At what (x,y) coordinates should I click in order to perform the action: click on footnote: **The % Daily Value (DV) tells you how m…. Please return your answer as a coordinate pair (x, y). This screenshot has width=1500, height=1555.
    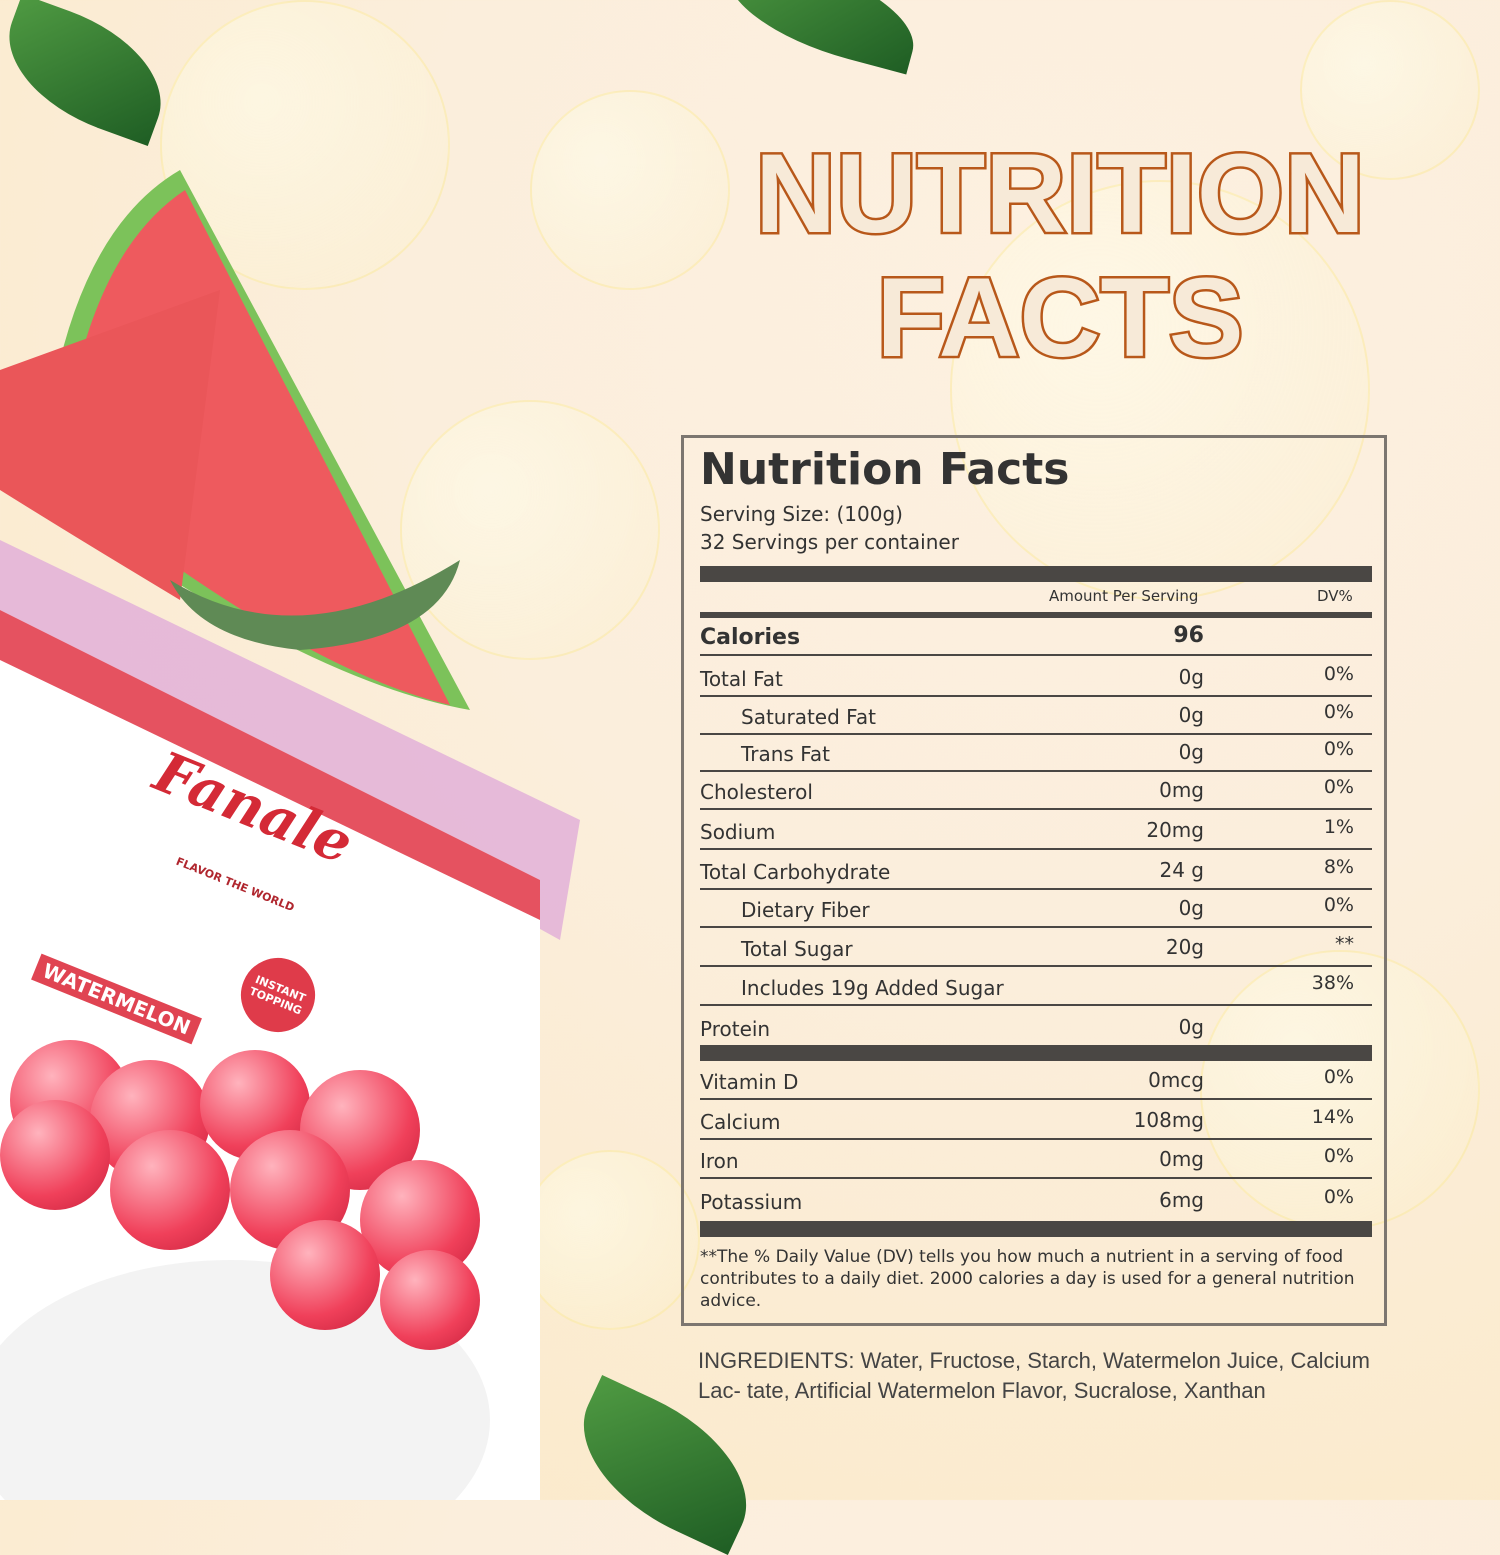
    Looking at the image, I should click on (1027, 1279).